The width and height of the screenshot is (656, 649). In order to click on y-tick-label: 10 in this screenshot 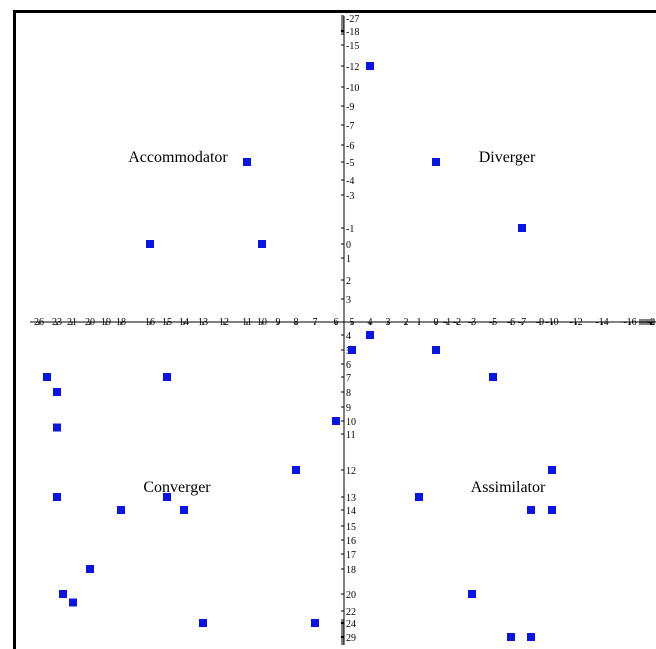, I will do `click(351, 422)`.